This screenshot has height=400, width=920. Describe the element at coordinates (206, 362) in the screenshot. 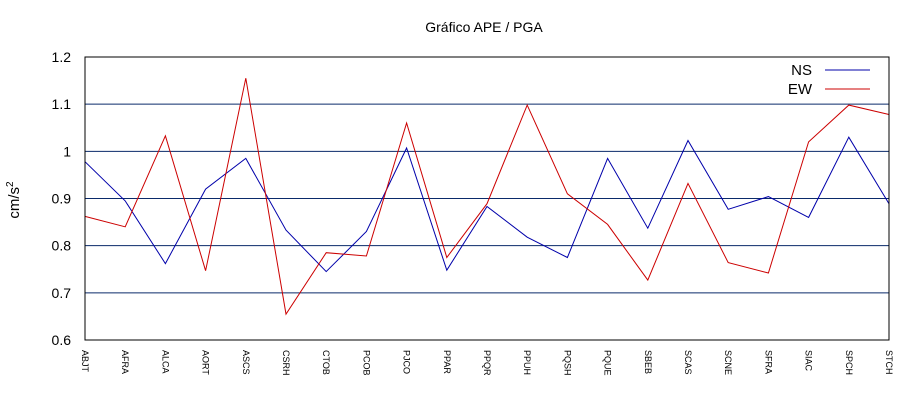

I see `x-tick-label: AORT` at that location.